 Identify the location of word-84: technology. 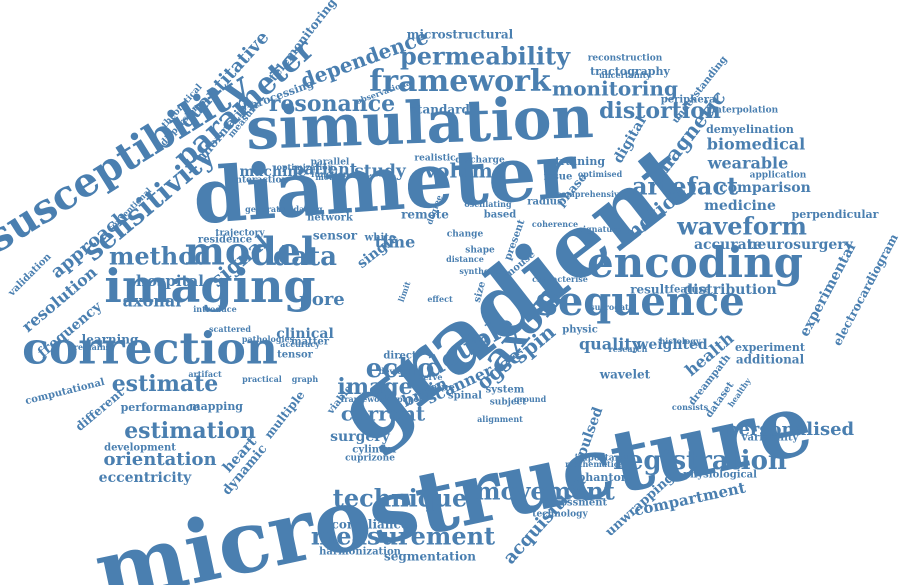
(560, 515).